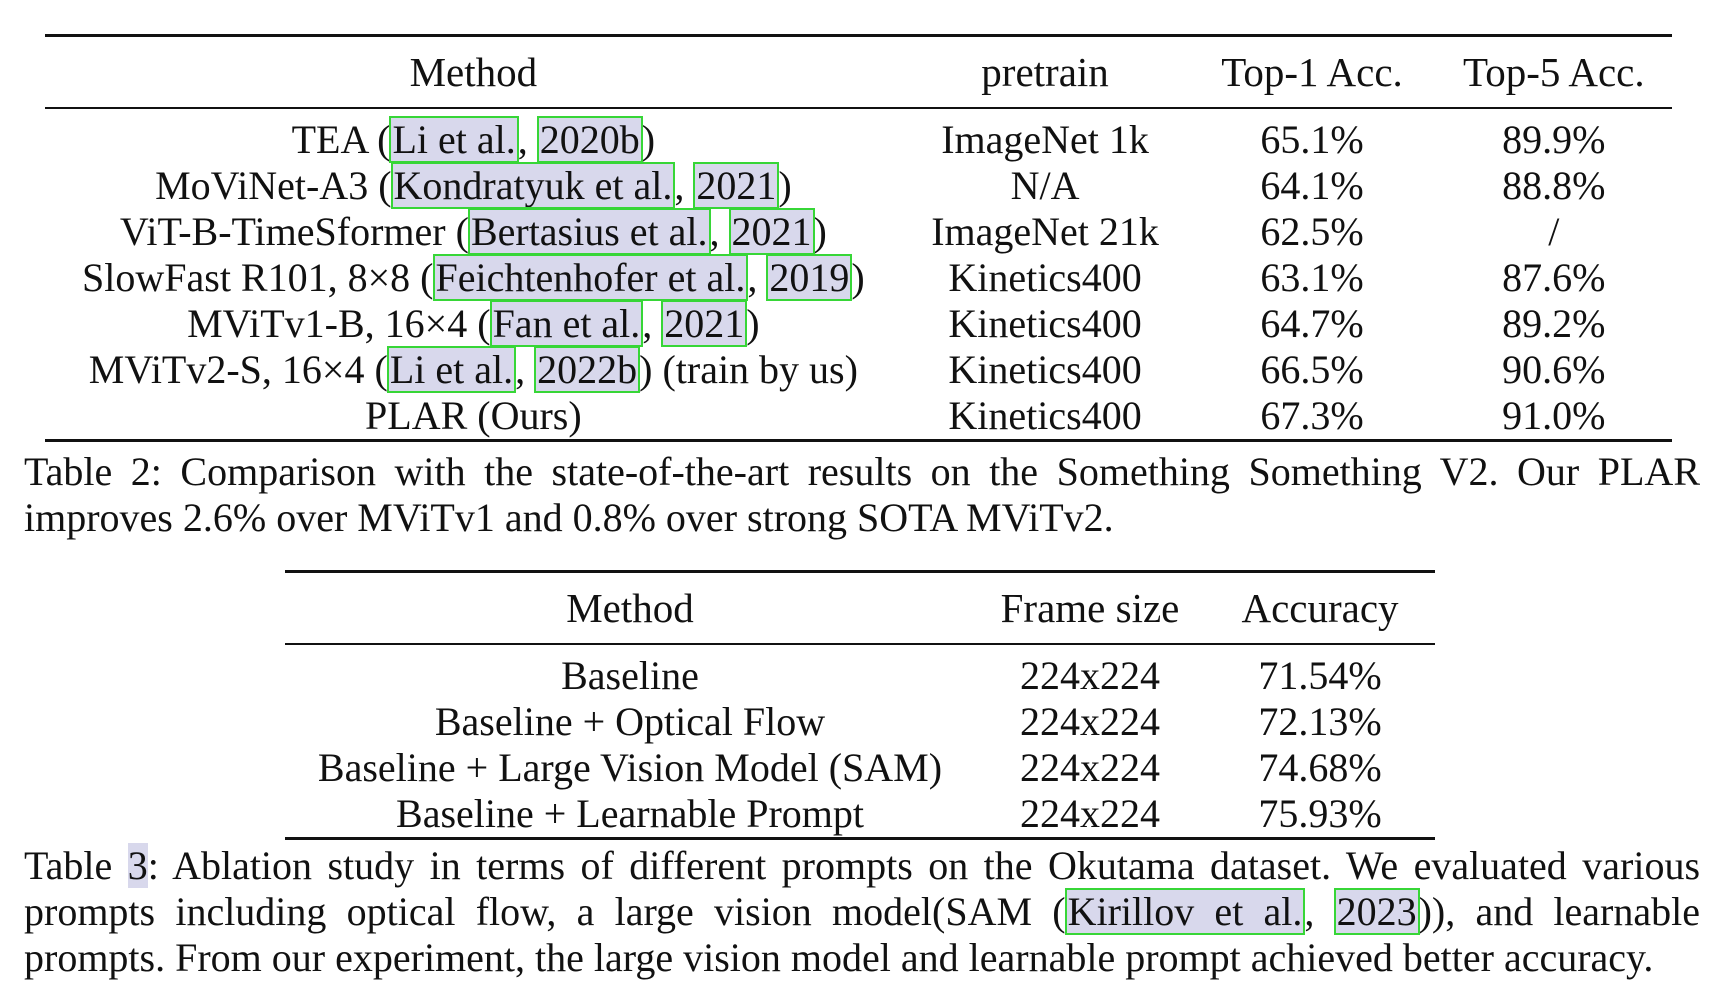  What do you see at coordinates (1554, 185) in the screenshot?
I see `top5-cell: 88.8%` at bounding box center [1554, 185].